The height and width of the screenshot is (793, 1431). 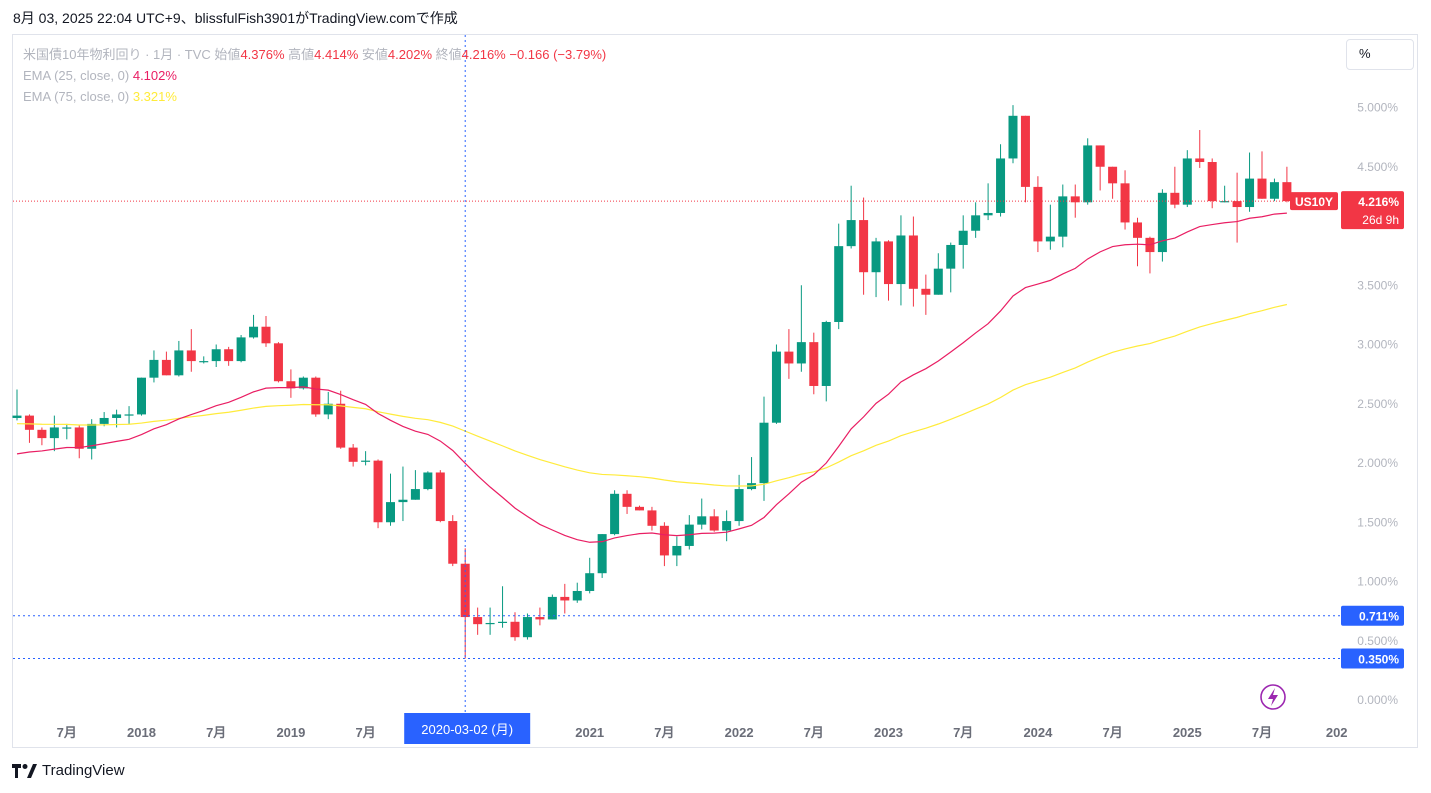 I want to click on legend-ema75-label: EMA (75, close, 0), so click(x=76, y=96).